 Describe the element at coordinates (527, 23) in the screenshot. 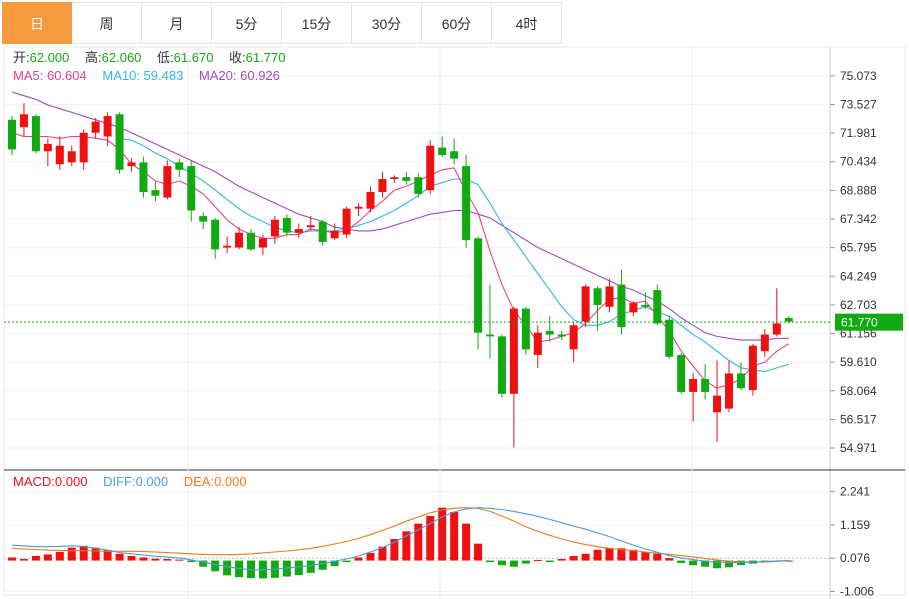

I see `tab-4hour: 4时` at that location.